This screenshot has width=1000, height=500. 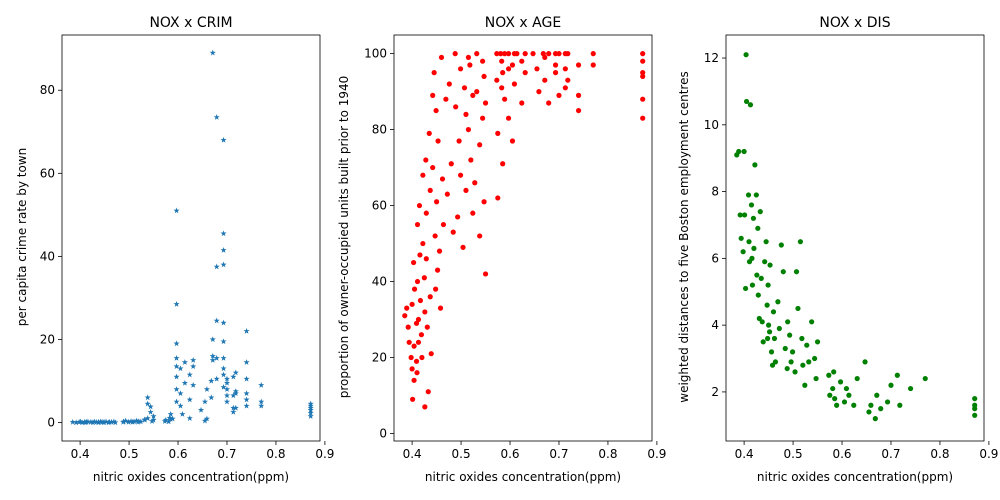 I want to click on x-tick-label: 0.9, so click(x=324, y=454).